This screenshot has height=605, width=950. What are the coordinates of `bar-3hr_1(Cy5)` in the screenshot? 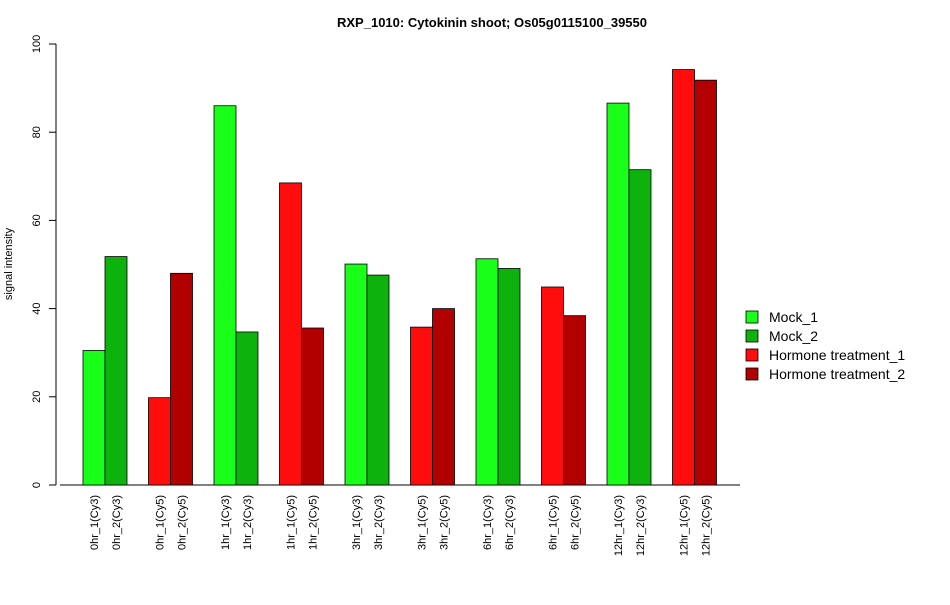 It's located at (421, 406).